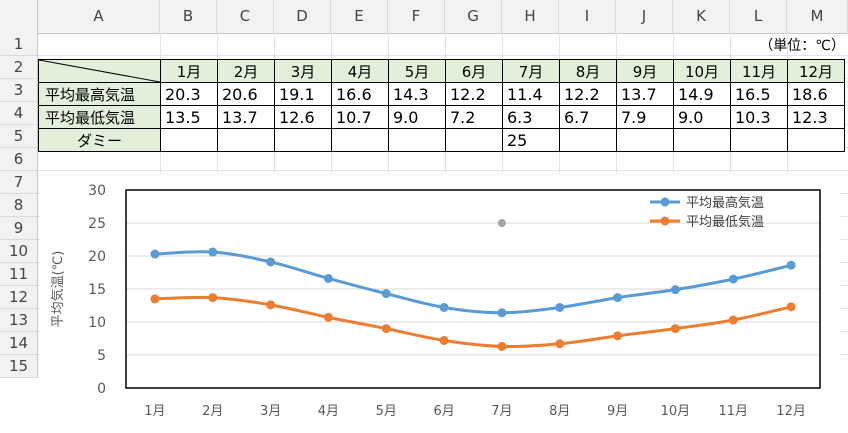 The width and height of the screenshot is (848, 433). I want to click on high-cell: 16.6, so click(360, 94).